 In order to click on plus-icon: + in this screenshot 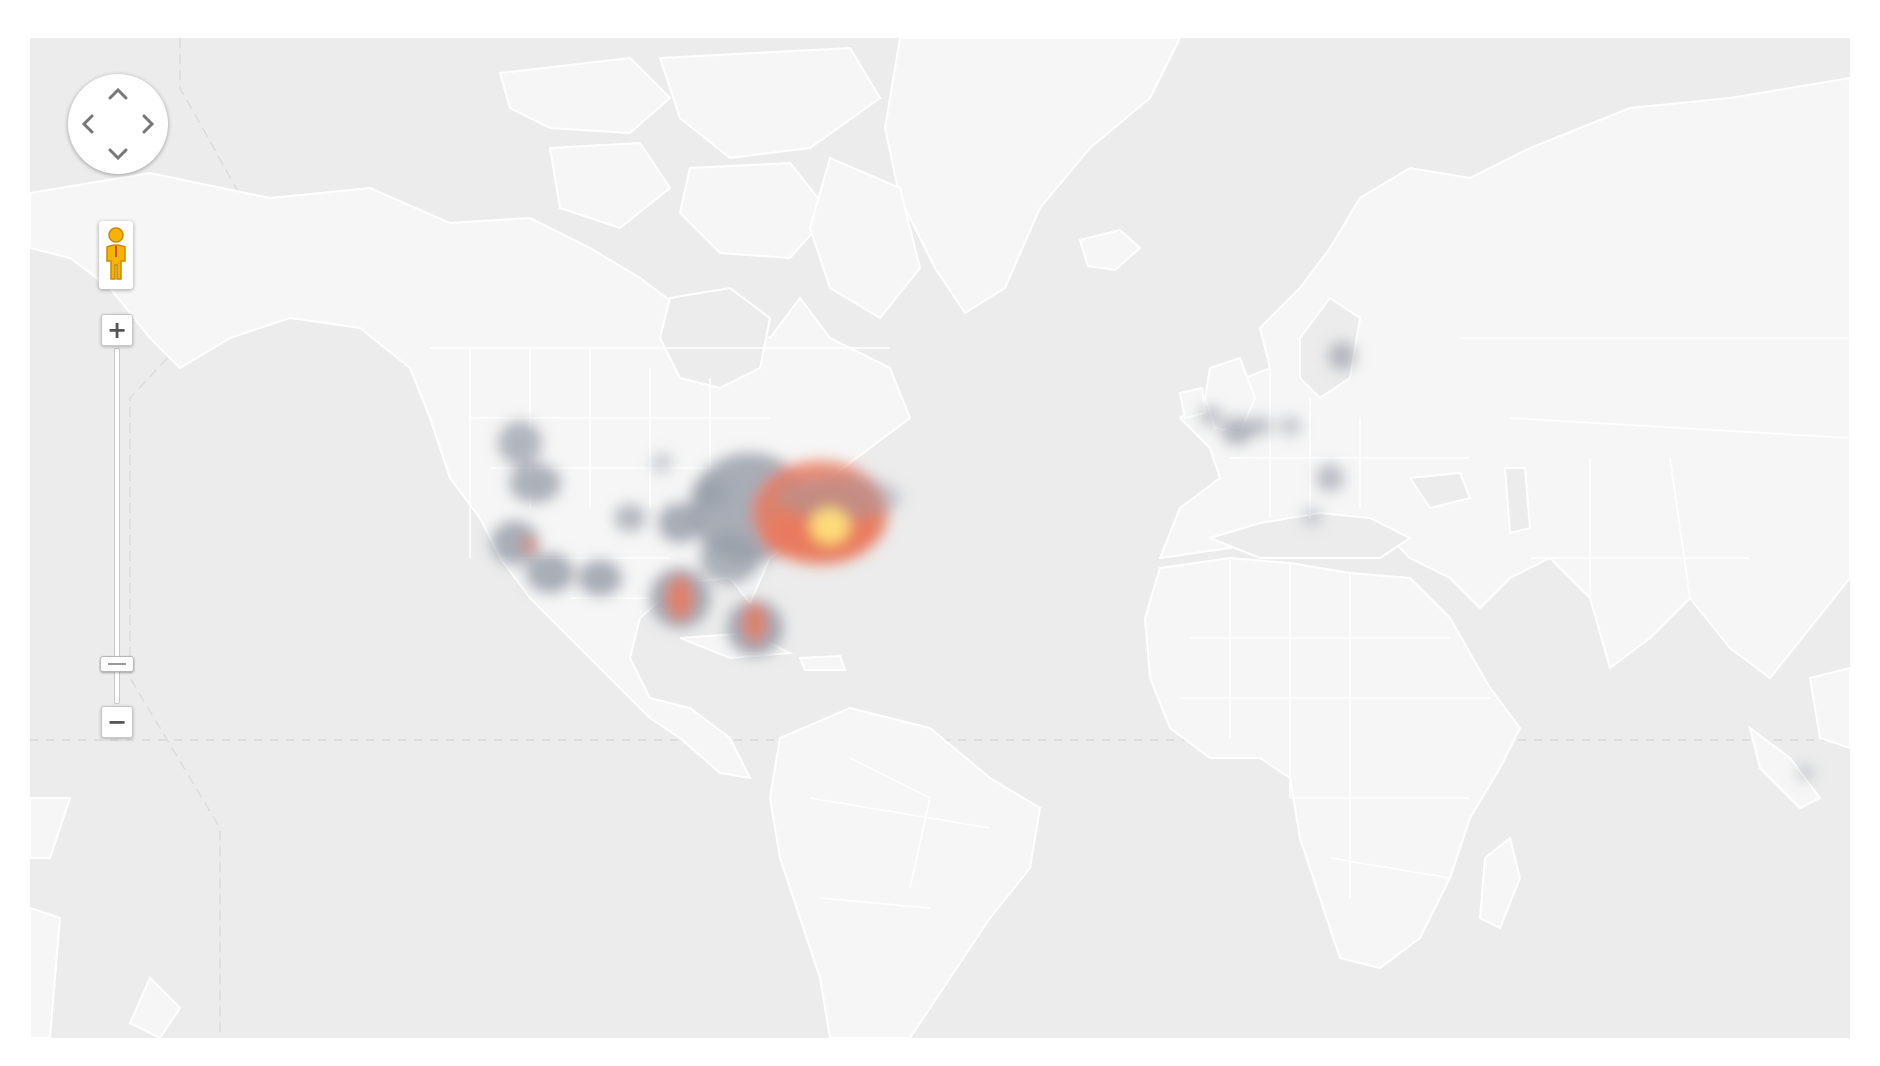, I will do `click(117, 330)`.